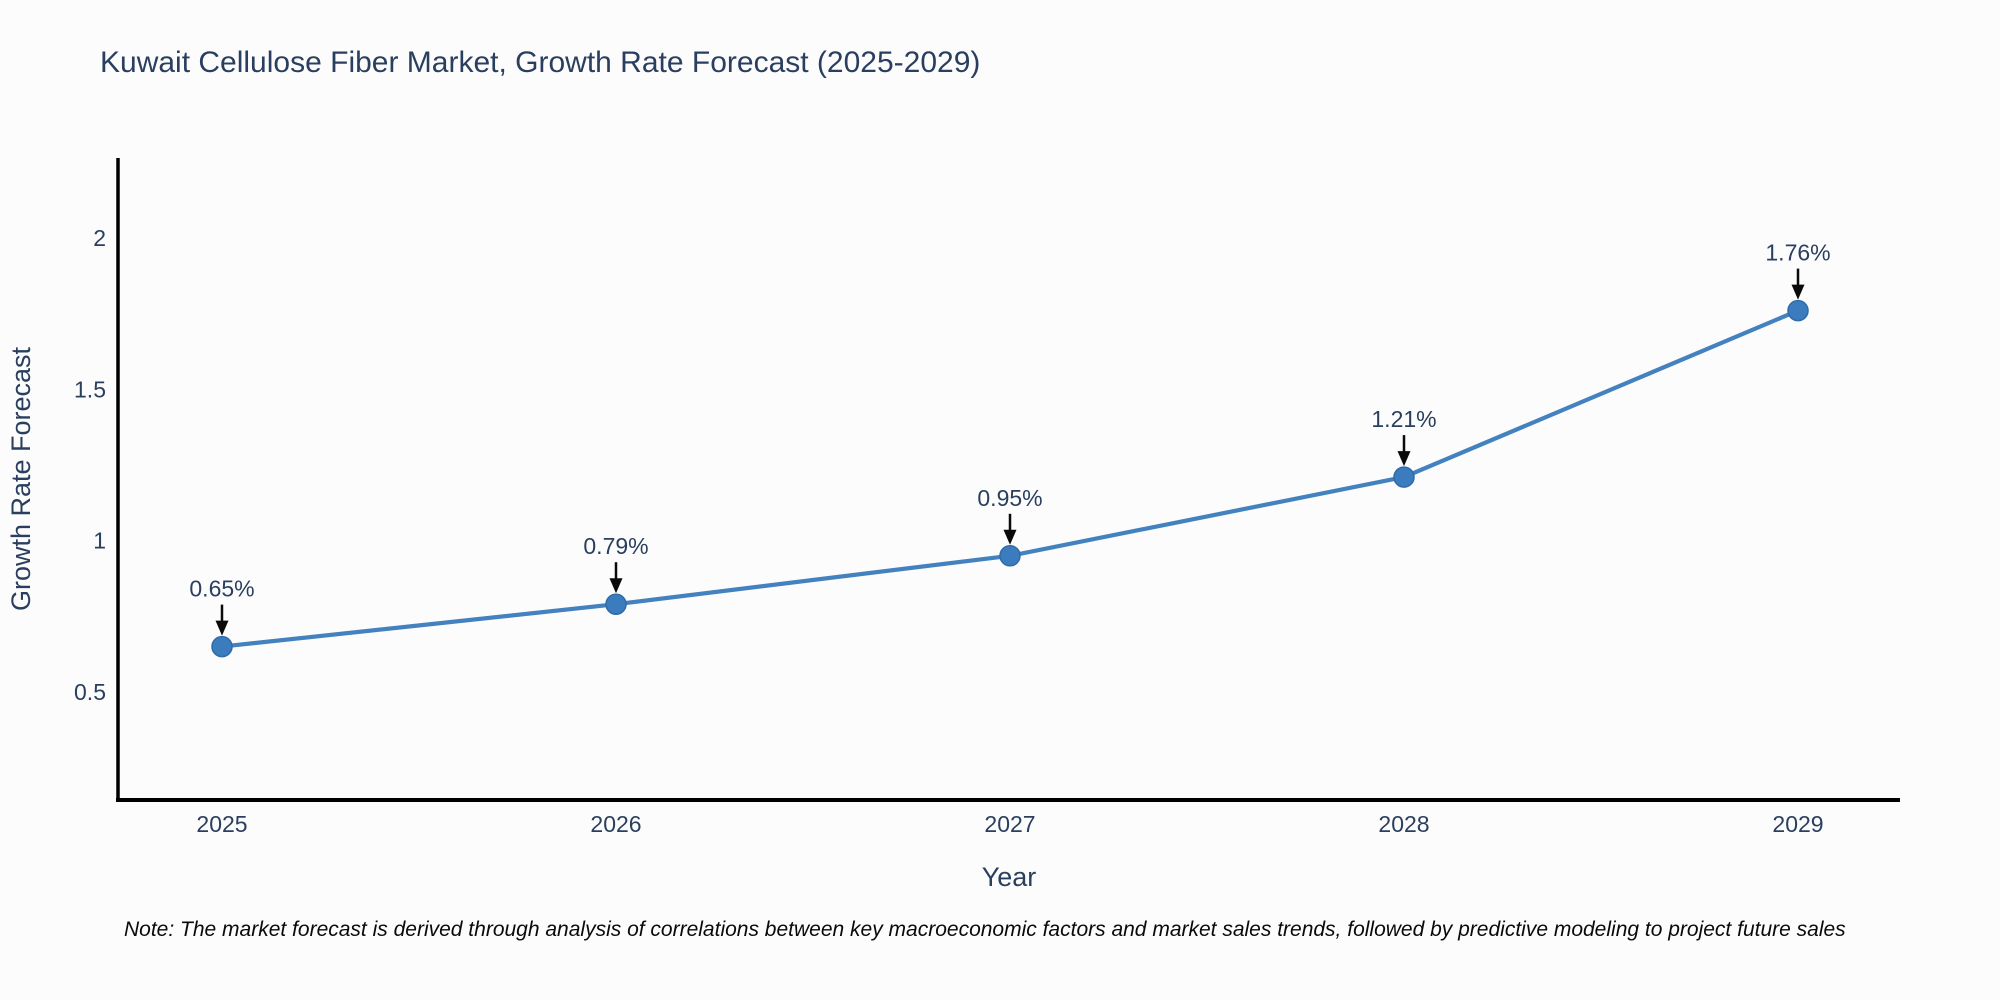 The image size is (2000, 1000). Describe the element at coordinates (222, 646) in the screenshot. I see `data-point-2025` at that location.